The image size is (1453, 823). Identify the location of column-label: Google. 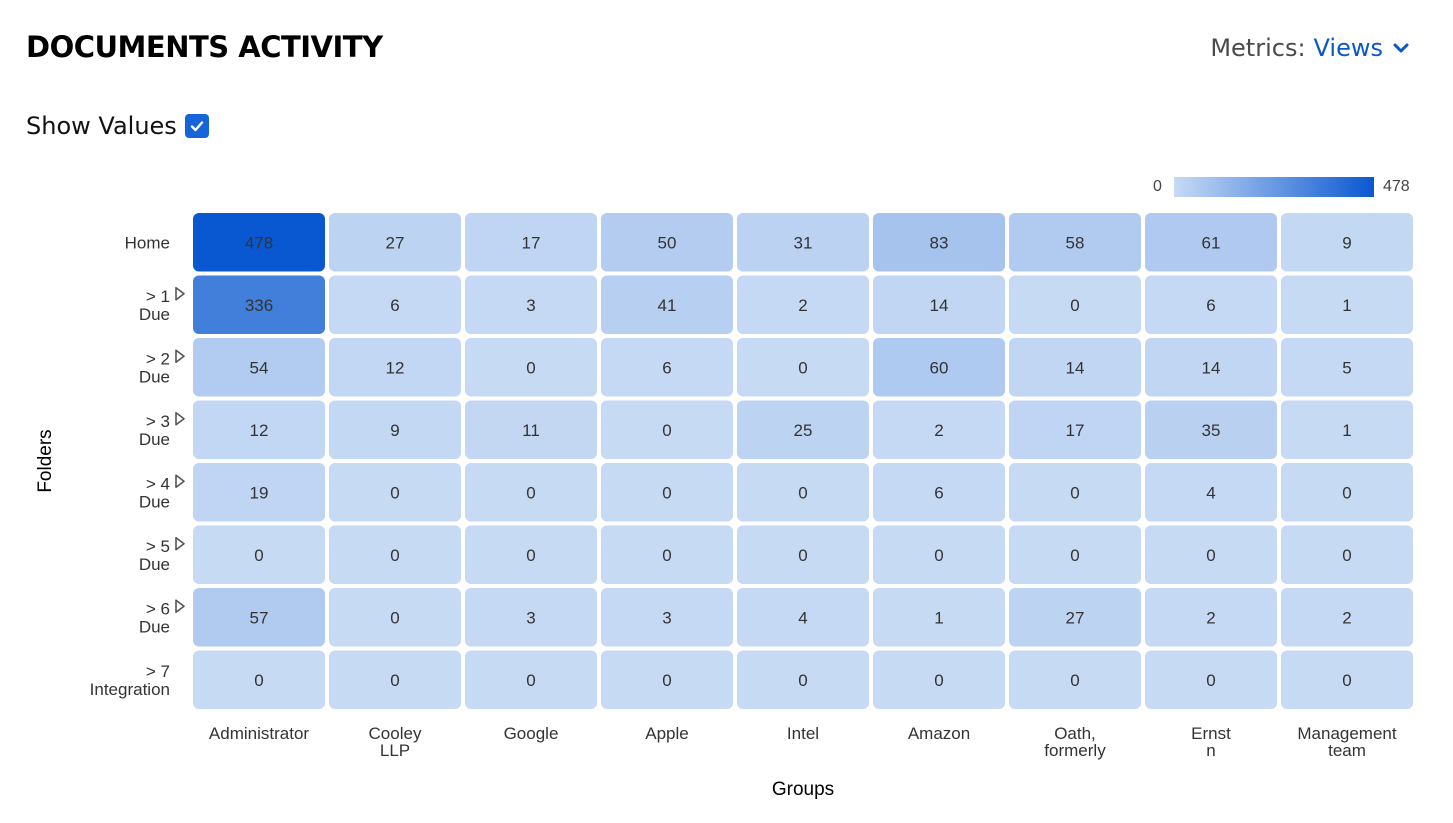
(531, 733).